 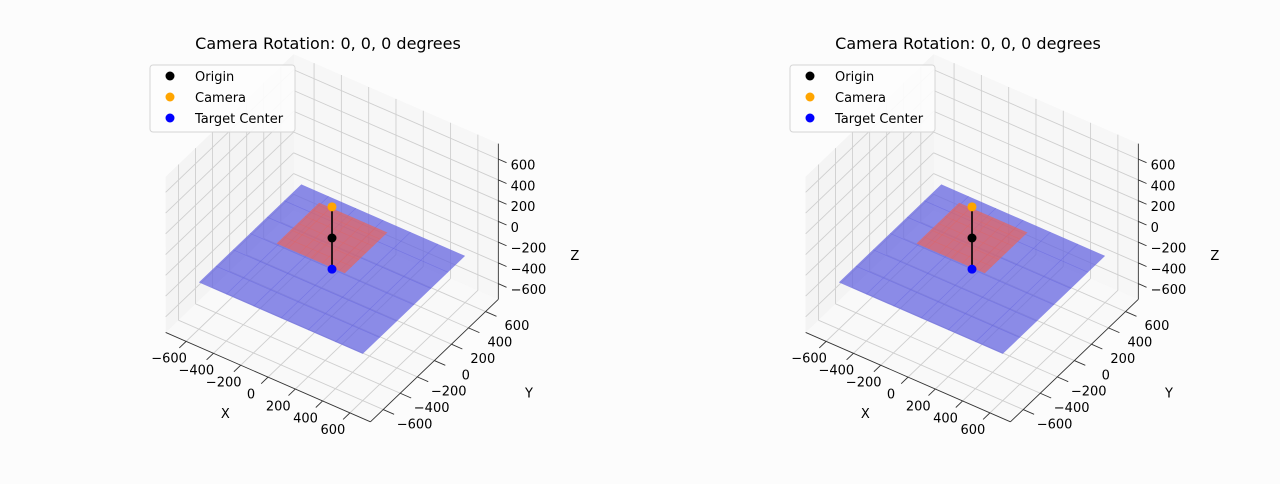 I want to click on z-axis-label: Z, so click(x=574, y=256).